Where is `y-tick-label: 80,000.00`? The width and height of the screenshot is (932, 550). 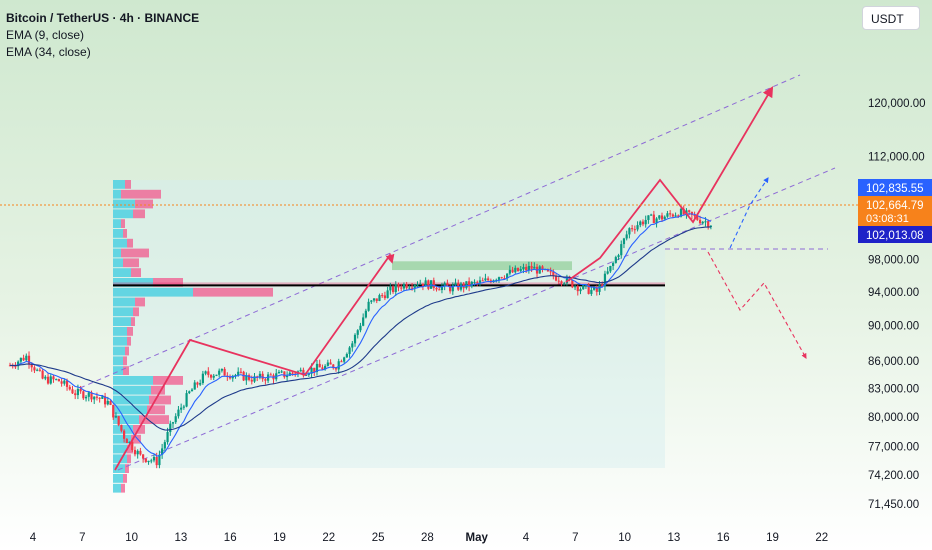 y-tick-label: 80,000.00 is located at coordinates (893, 418).